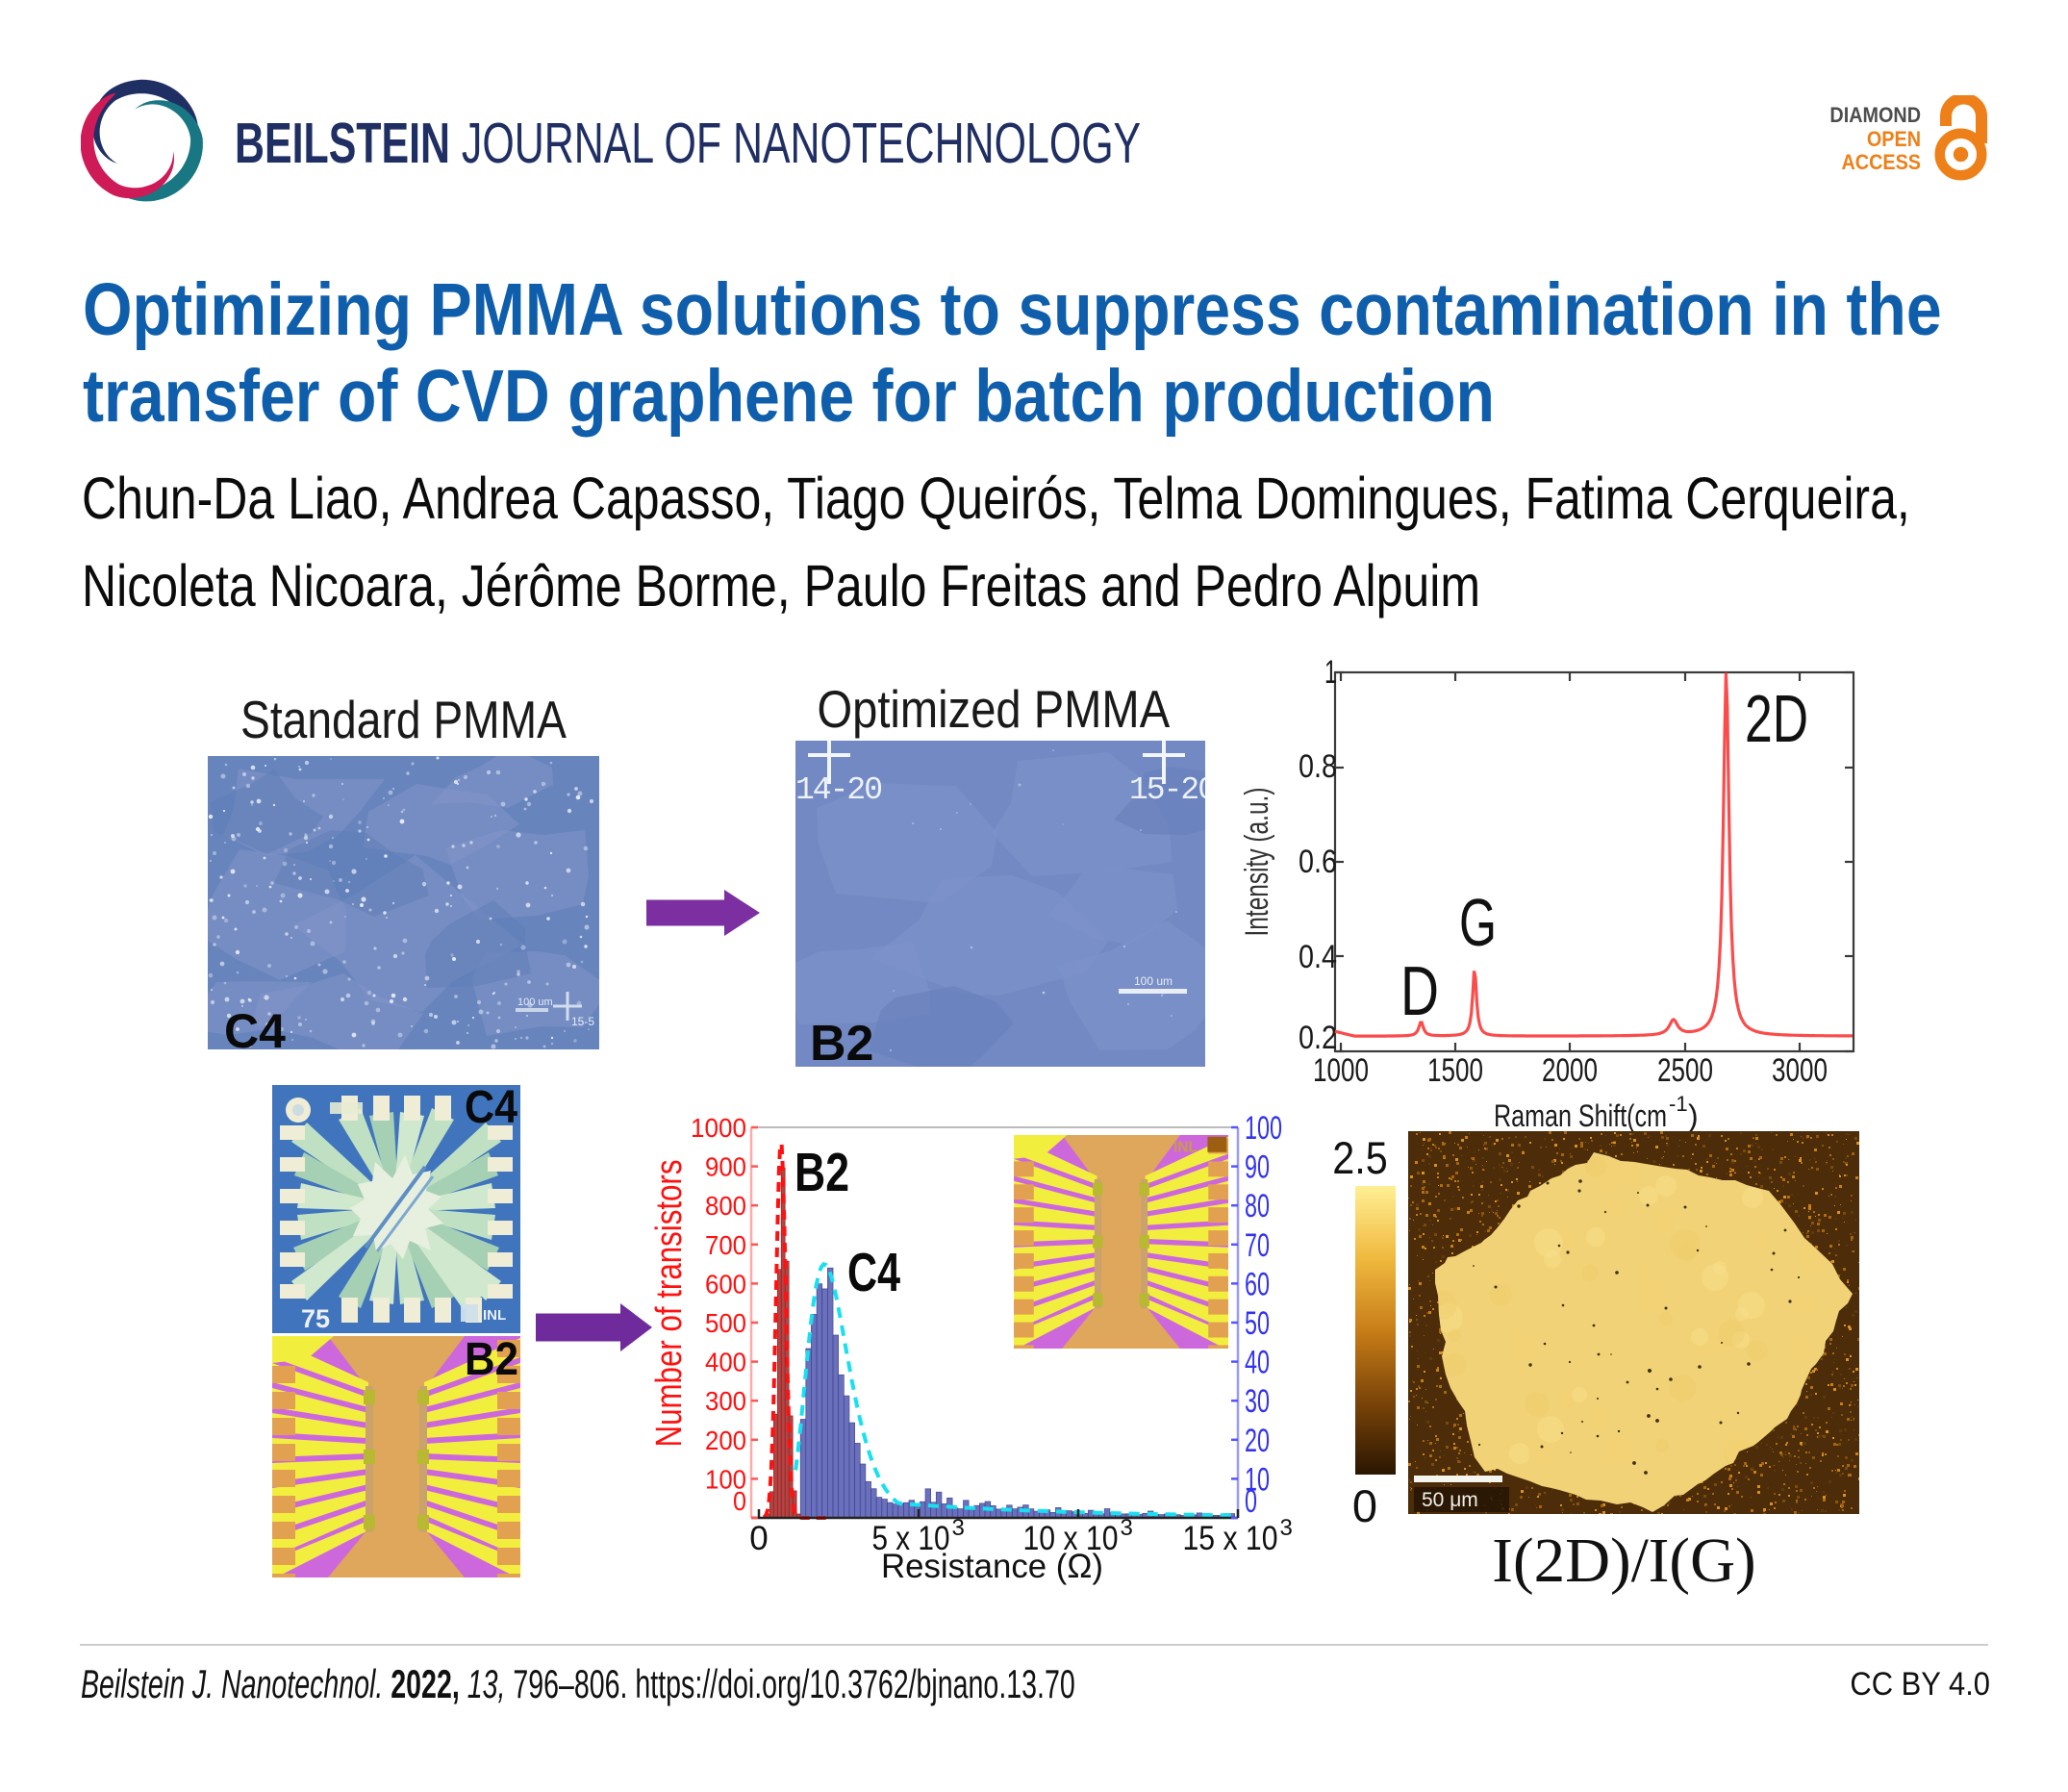 The image size is (2068, 1792). I want to click on svg-text: 0.8, so click(1318, 767).